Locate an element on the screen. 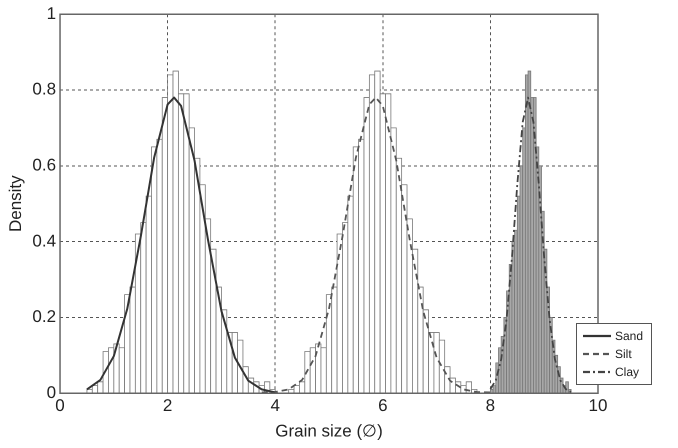 Image resolution: width=678 pixels, height=448 pixels. x-tick-label: 2 is located at coordinates (167, 406).